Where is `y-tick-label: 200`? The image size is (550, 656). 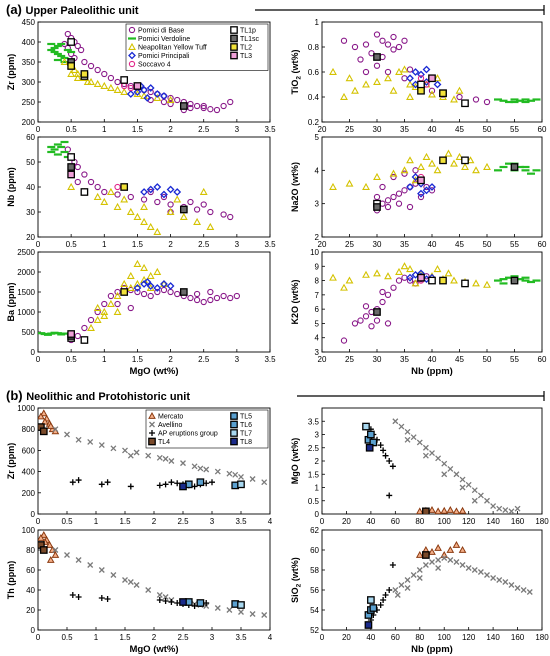 y-tick-label: 200 is located at coordinates (29, 493).